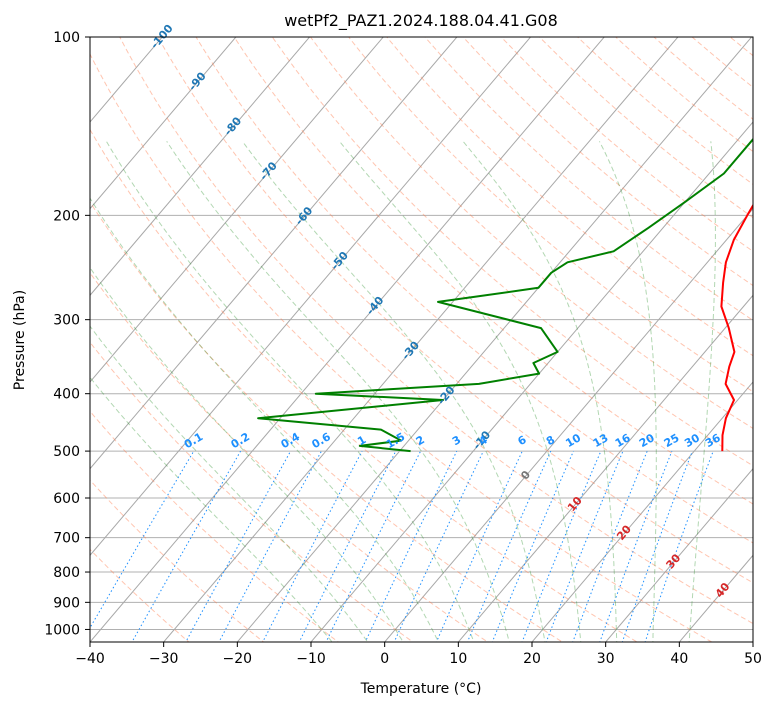  What do you see at coordinates (66, 321) in the screenshot?
I see `y-tick-label: 300` at bounding box center [66, 321].